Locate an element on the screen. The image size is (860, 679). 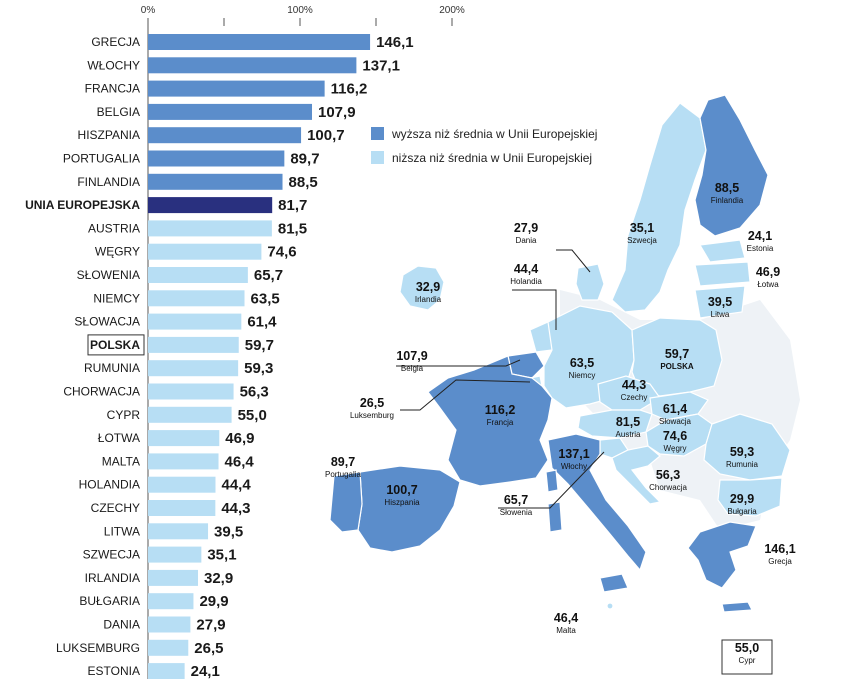
value-label: 46,4 is located at coordinates (240, 461).